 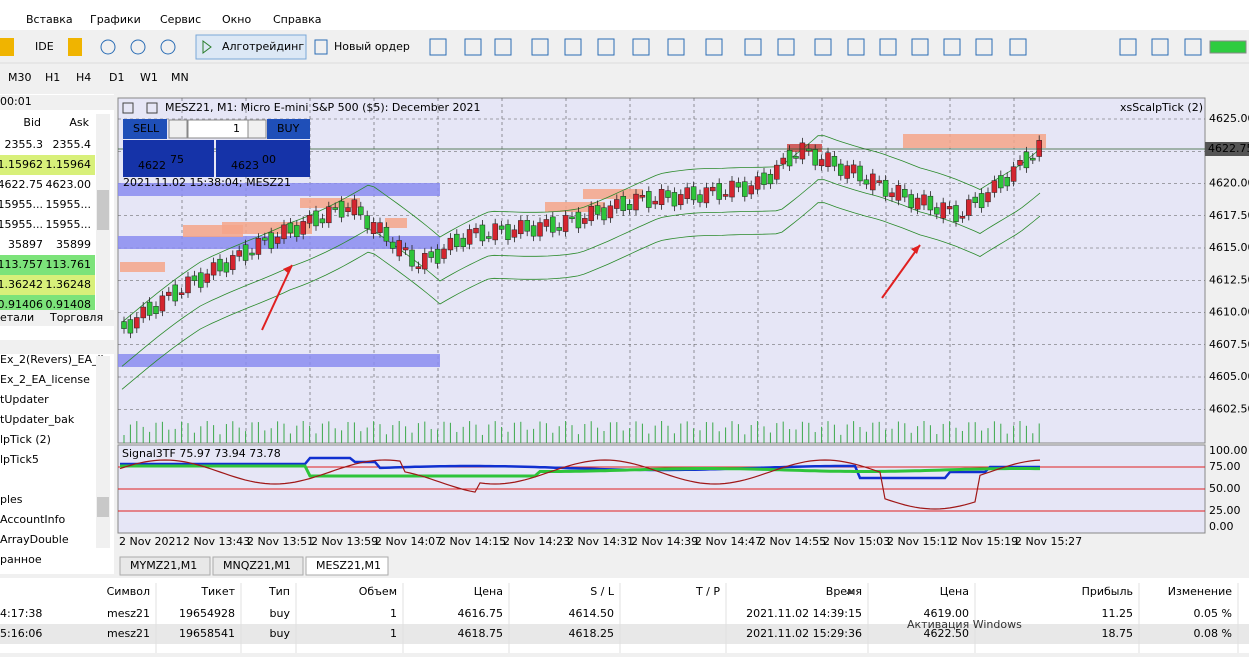 What do you see at coordinates (602, 591) in the screenshot?
I see `table-header: S / L` at bounding box center [602, 591].